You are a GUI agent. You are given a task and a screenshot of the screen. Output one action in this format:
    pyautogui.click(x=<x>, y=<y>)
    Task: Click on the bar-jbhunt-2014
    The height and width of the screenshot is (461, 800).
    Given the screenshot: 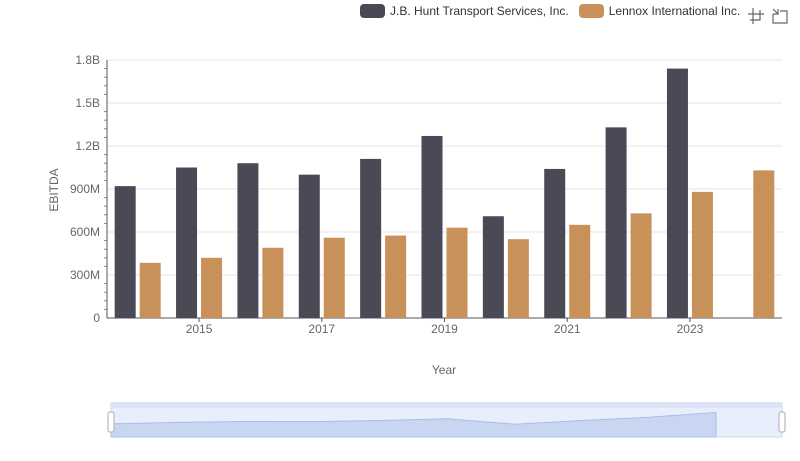 What is the action you would take?
    pyautogui.click(x=125, y=252)
    